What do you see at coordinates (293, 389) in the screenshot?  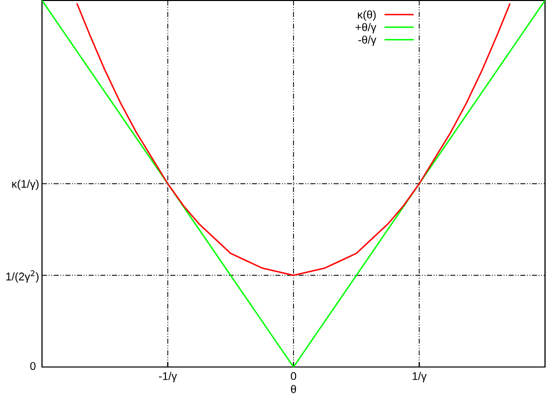 I see `x-axis-title: θ` at bounding box center [293, 389].